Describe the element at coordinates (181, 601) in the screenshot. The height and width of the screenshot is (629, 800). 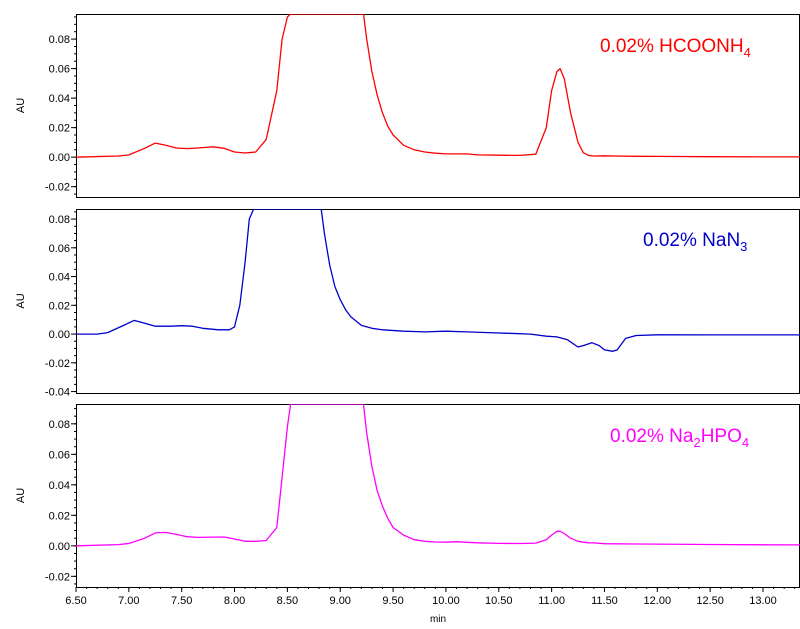
I see `x-tick-label: 7.50` at that location.